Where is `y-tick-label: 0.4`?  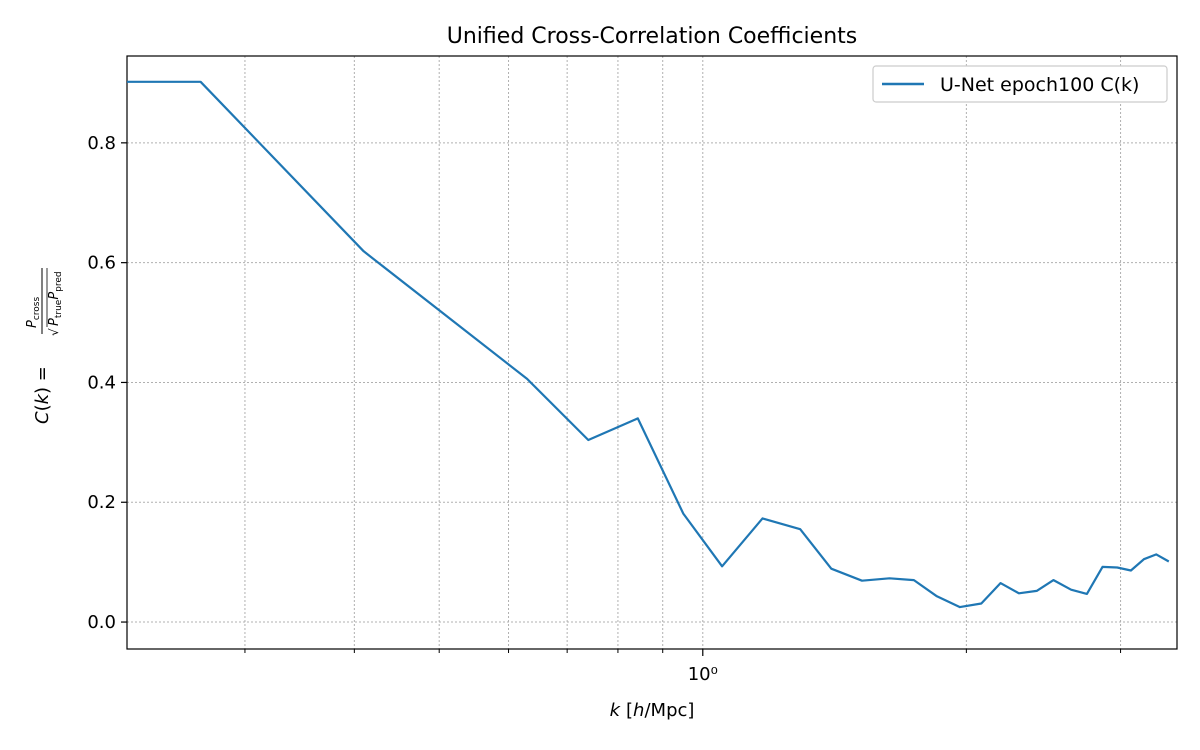 y-tick-label: 0.4 is located at coordinates (101, 382).